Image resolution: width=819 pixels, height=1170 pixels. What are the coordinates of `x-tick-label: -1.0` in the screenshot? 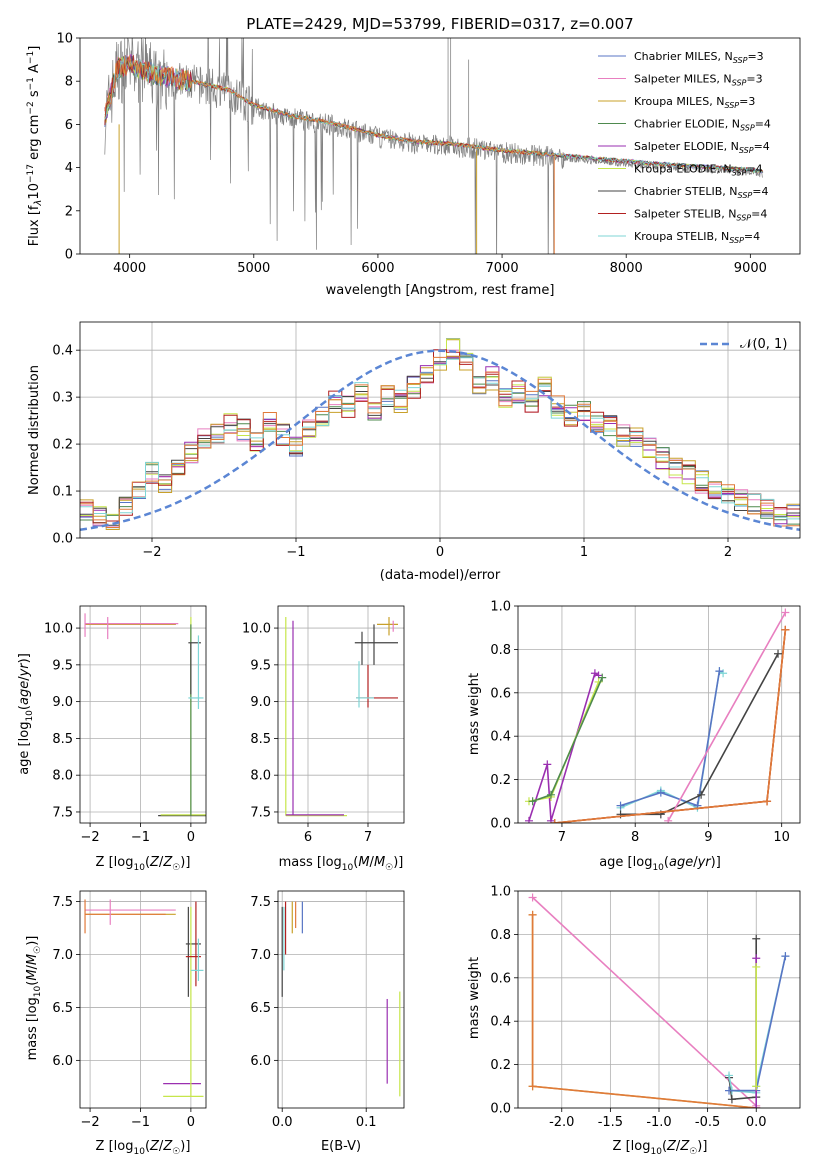 It's located at (658, 1122).